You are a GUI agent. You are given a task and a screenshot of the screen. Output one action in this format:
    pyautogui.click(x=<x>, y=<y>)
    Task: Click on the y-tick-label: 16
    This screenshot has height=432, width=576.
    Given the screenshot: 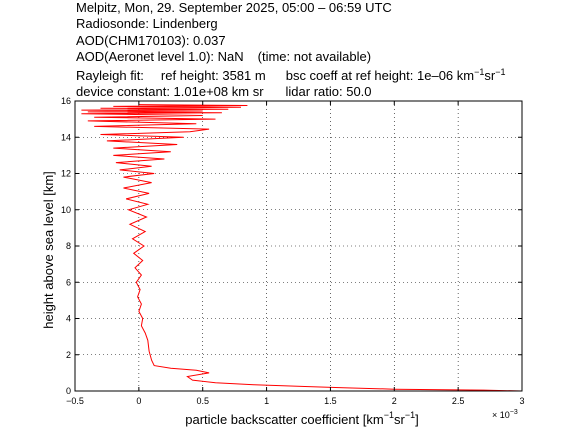 What is the action you would take?
    pyautogui.click(x=66, y=101)
    